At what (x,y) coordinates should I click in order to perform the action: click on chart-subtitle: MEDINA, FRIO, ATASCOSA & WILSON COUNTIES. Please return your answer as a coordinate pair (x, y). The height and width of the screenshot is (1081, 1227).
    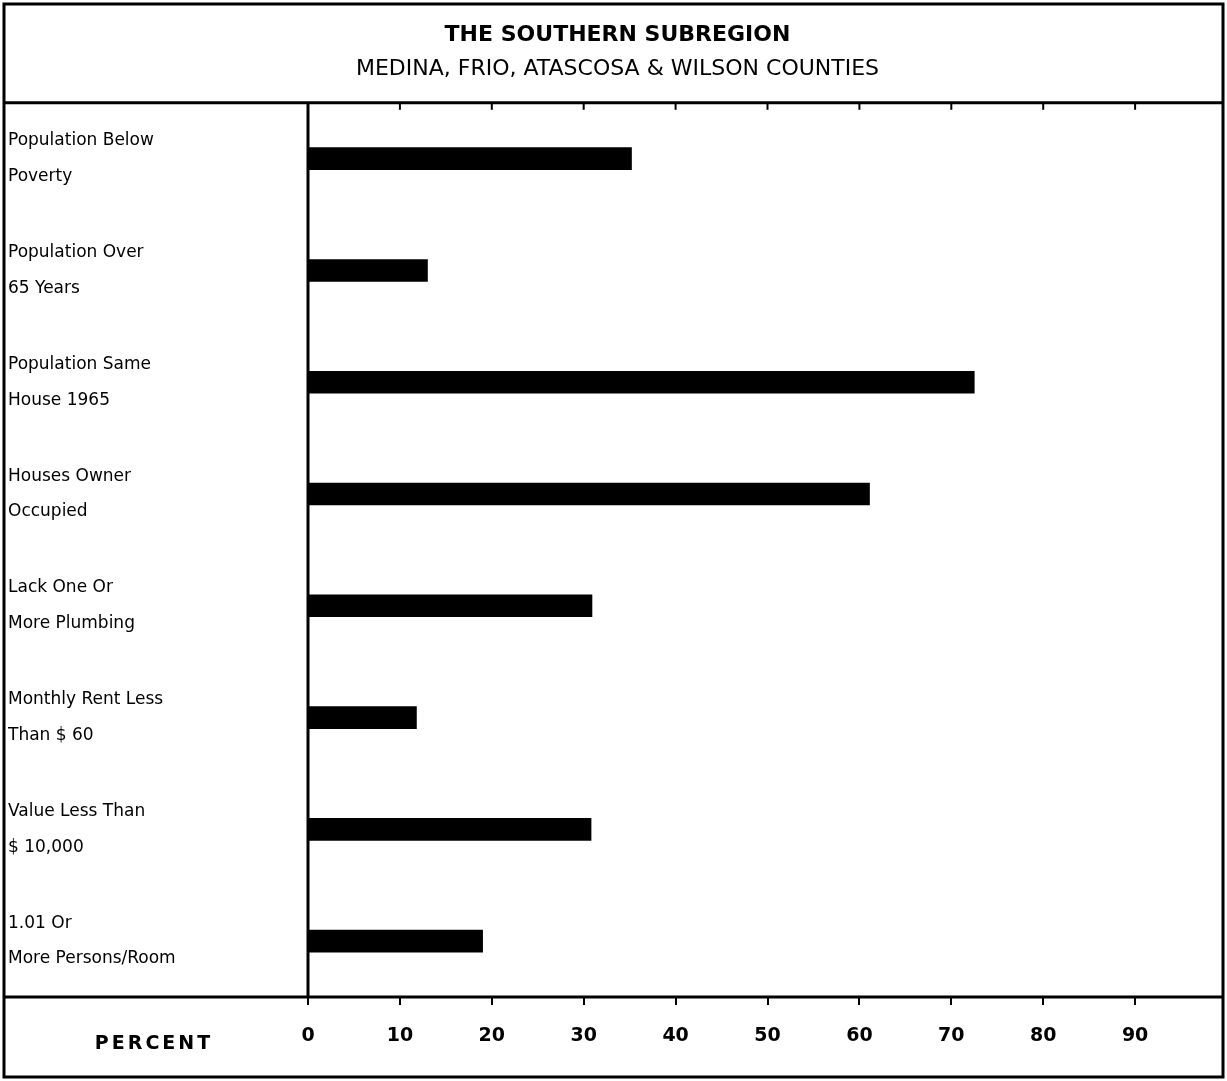
    Looking at the image, I should click on (617, 68).